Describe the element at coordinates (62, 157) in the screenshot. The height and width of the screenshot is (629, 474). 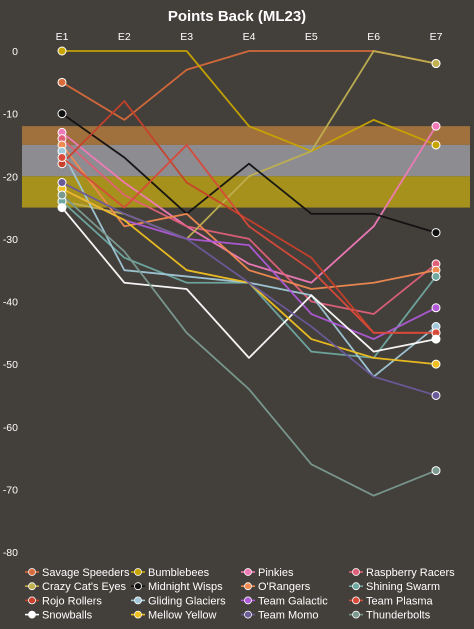
I see `point-marker-team-plasma` at that location.